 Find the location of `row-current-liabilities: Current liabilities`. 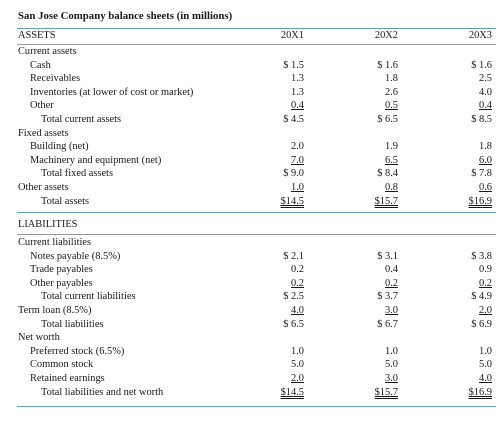

row-current-liabilities: Current liabilities is located at coordinates (252, 243).